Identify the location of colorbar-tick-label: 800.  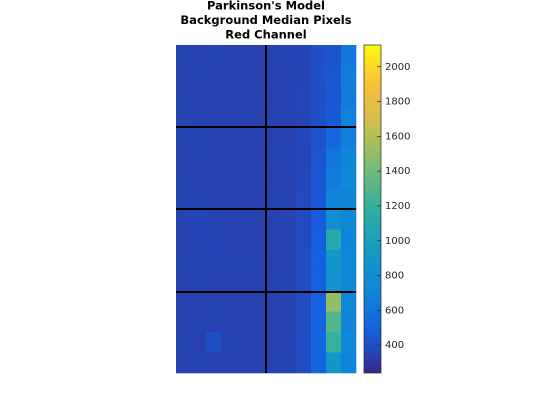
(394, 276).